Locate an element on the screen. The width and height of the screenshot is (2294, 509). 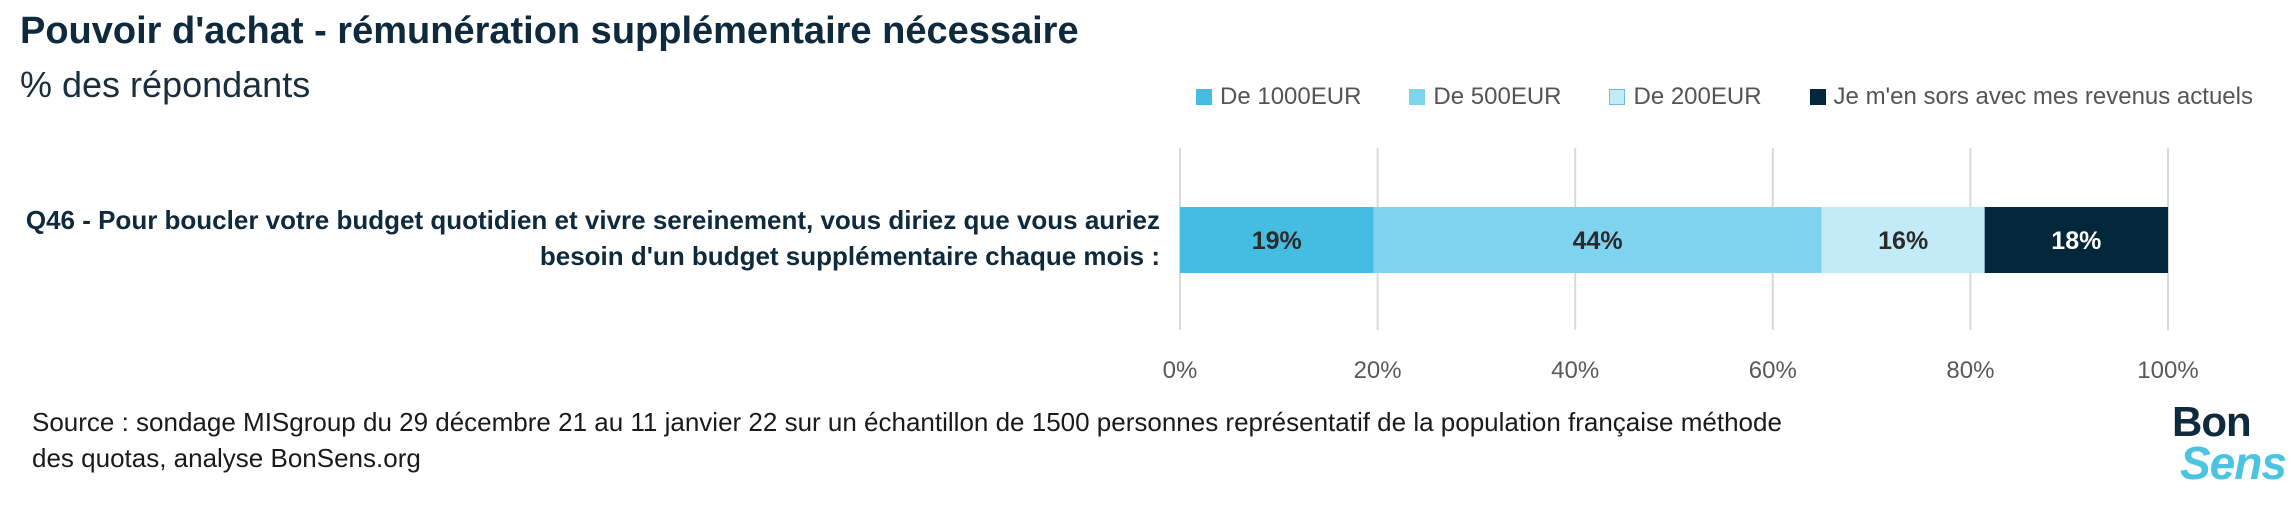
data-label: 44% is located at coordinates (1598, 241).